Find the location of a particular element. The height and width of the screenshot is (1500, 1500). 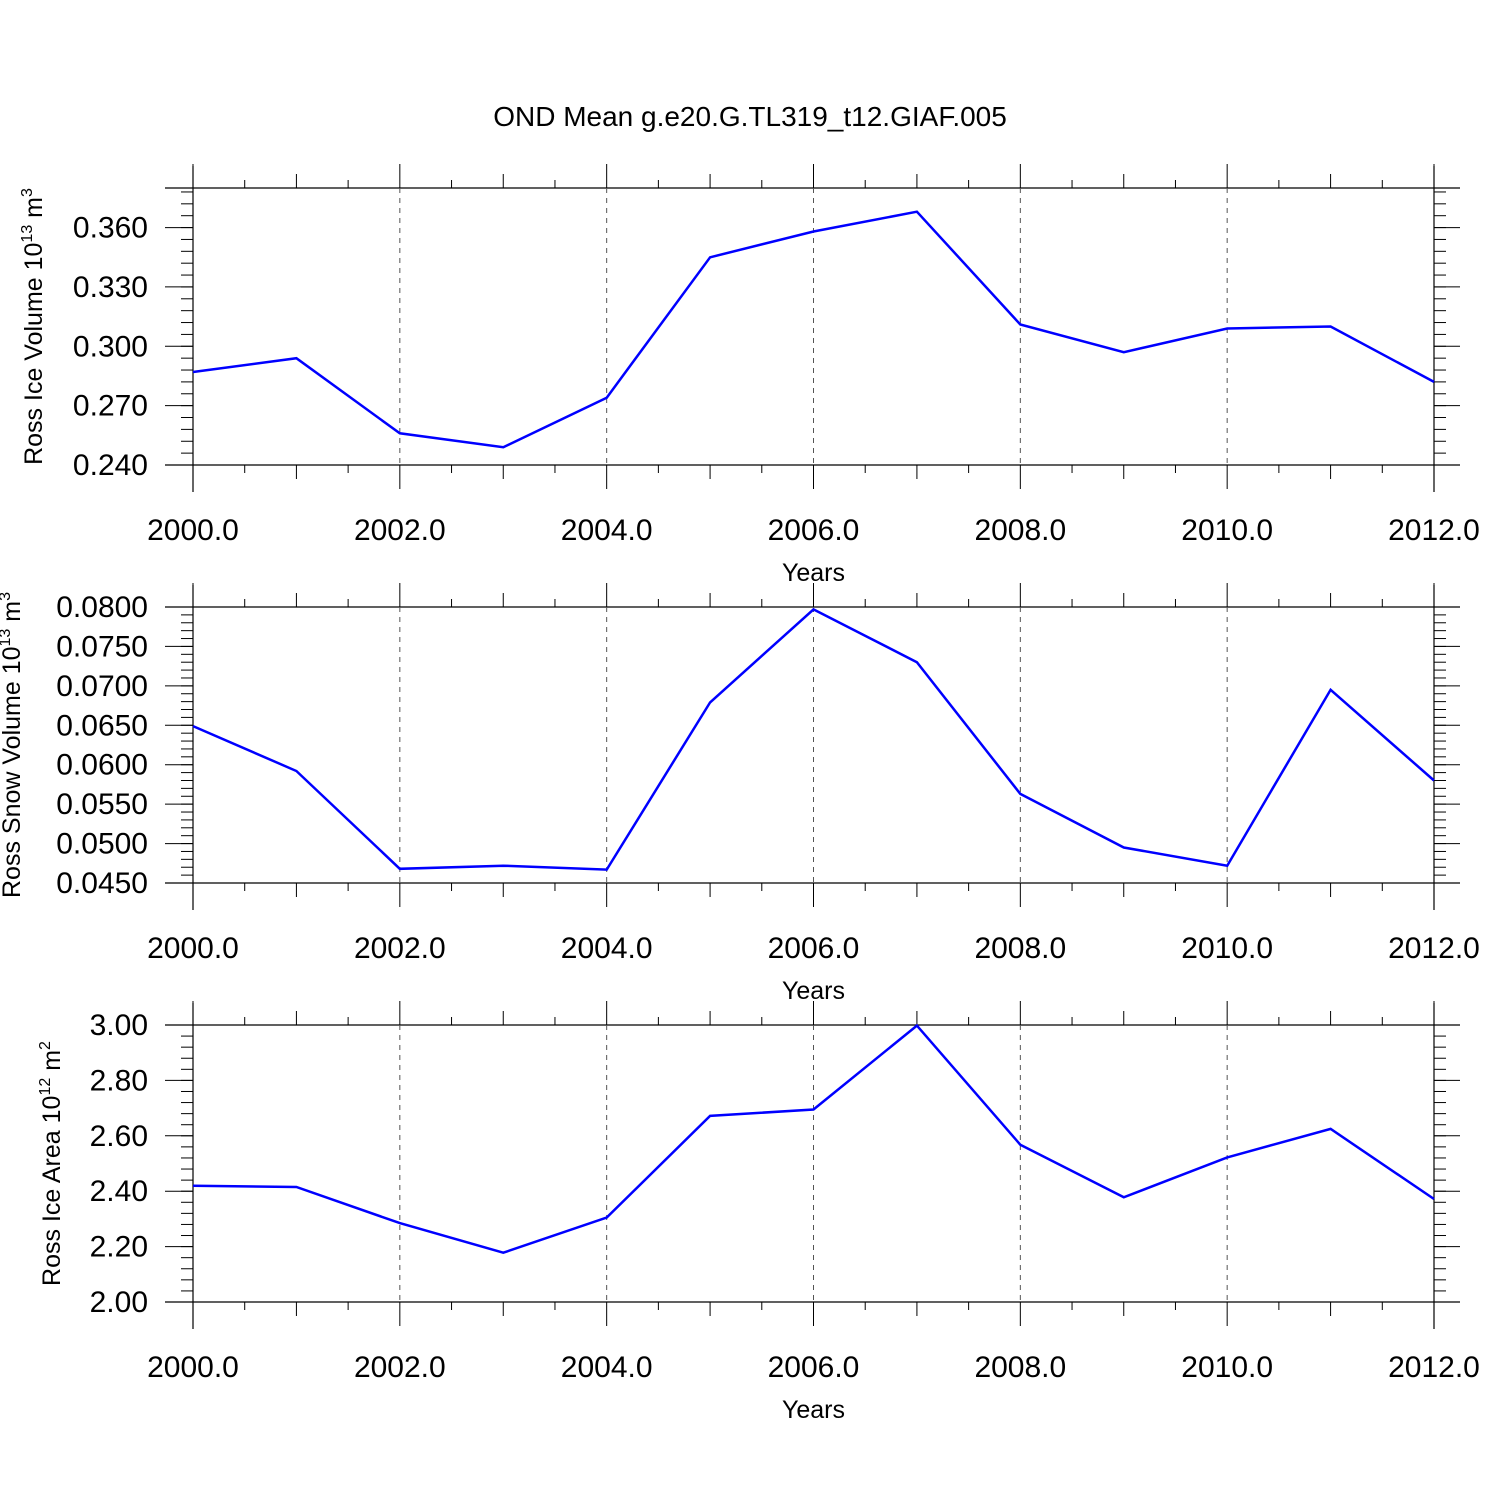

y-axis-label: Ross Ice Area 1012 m2 is located at coordinates (51, 1163).